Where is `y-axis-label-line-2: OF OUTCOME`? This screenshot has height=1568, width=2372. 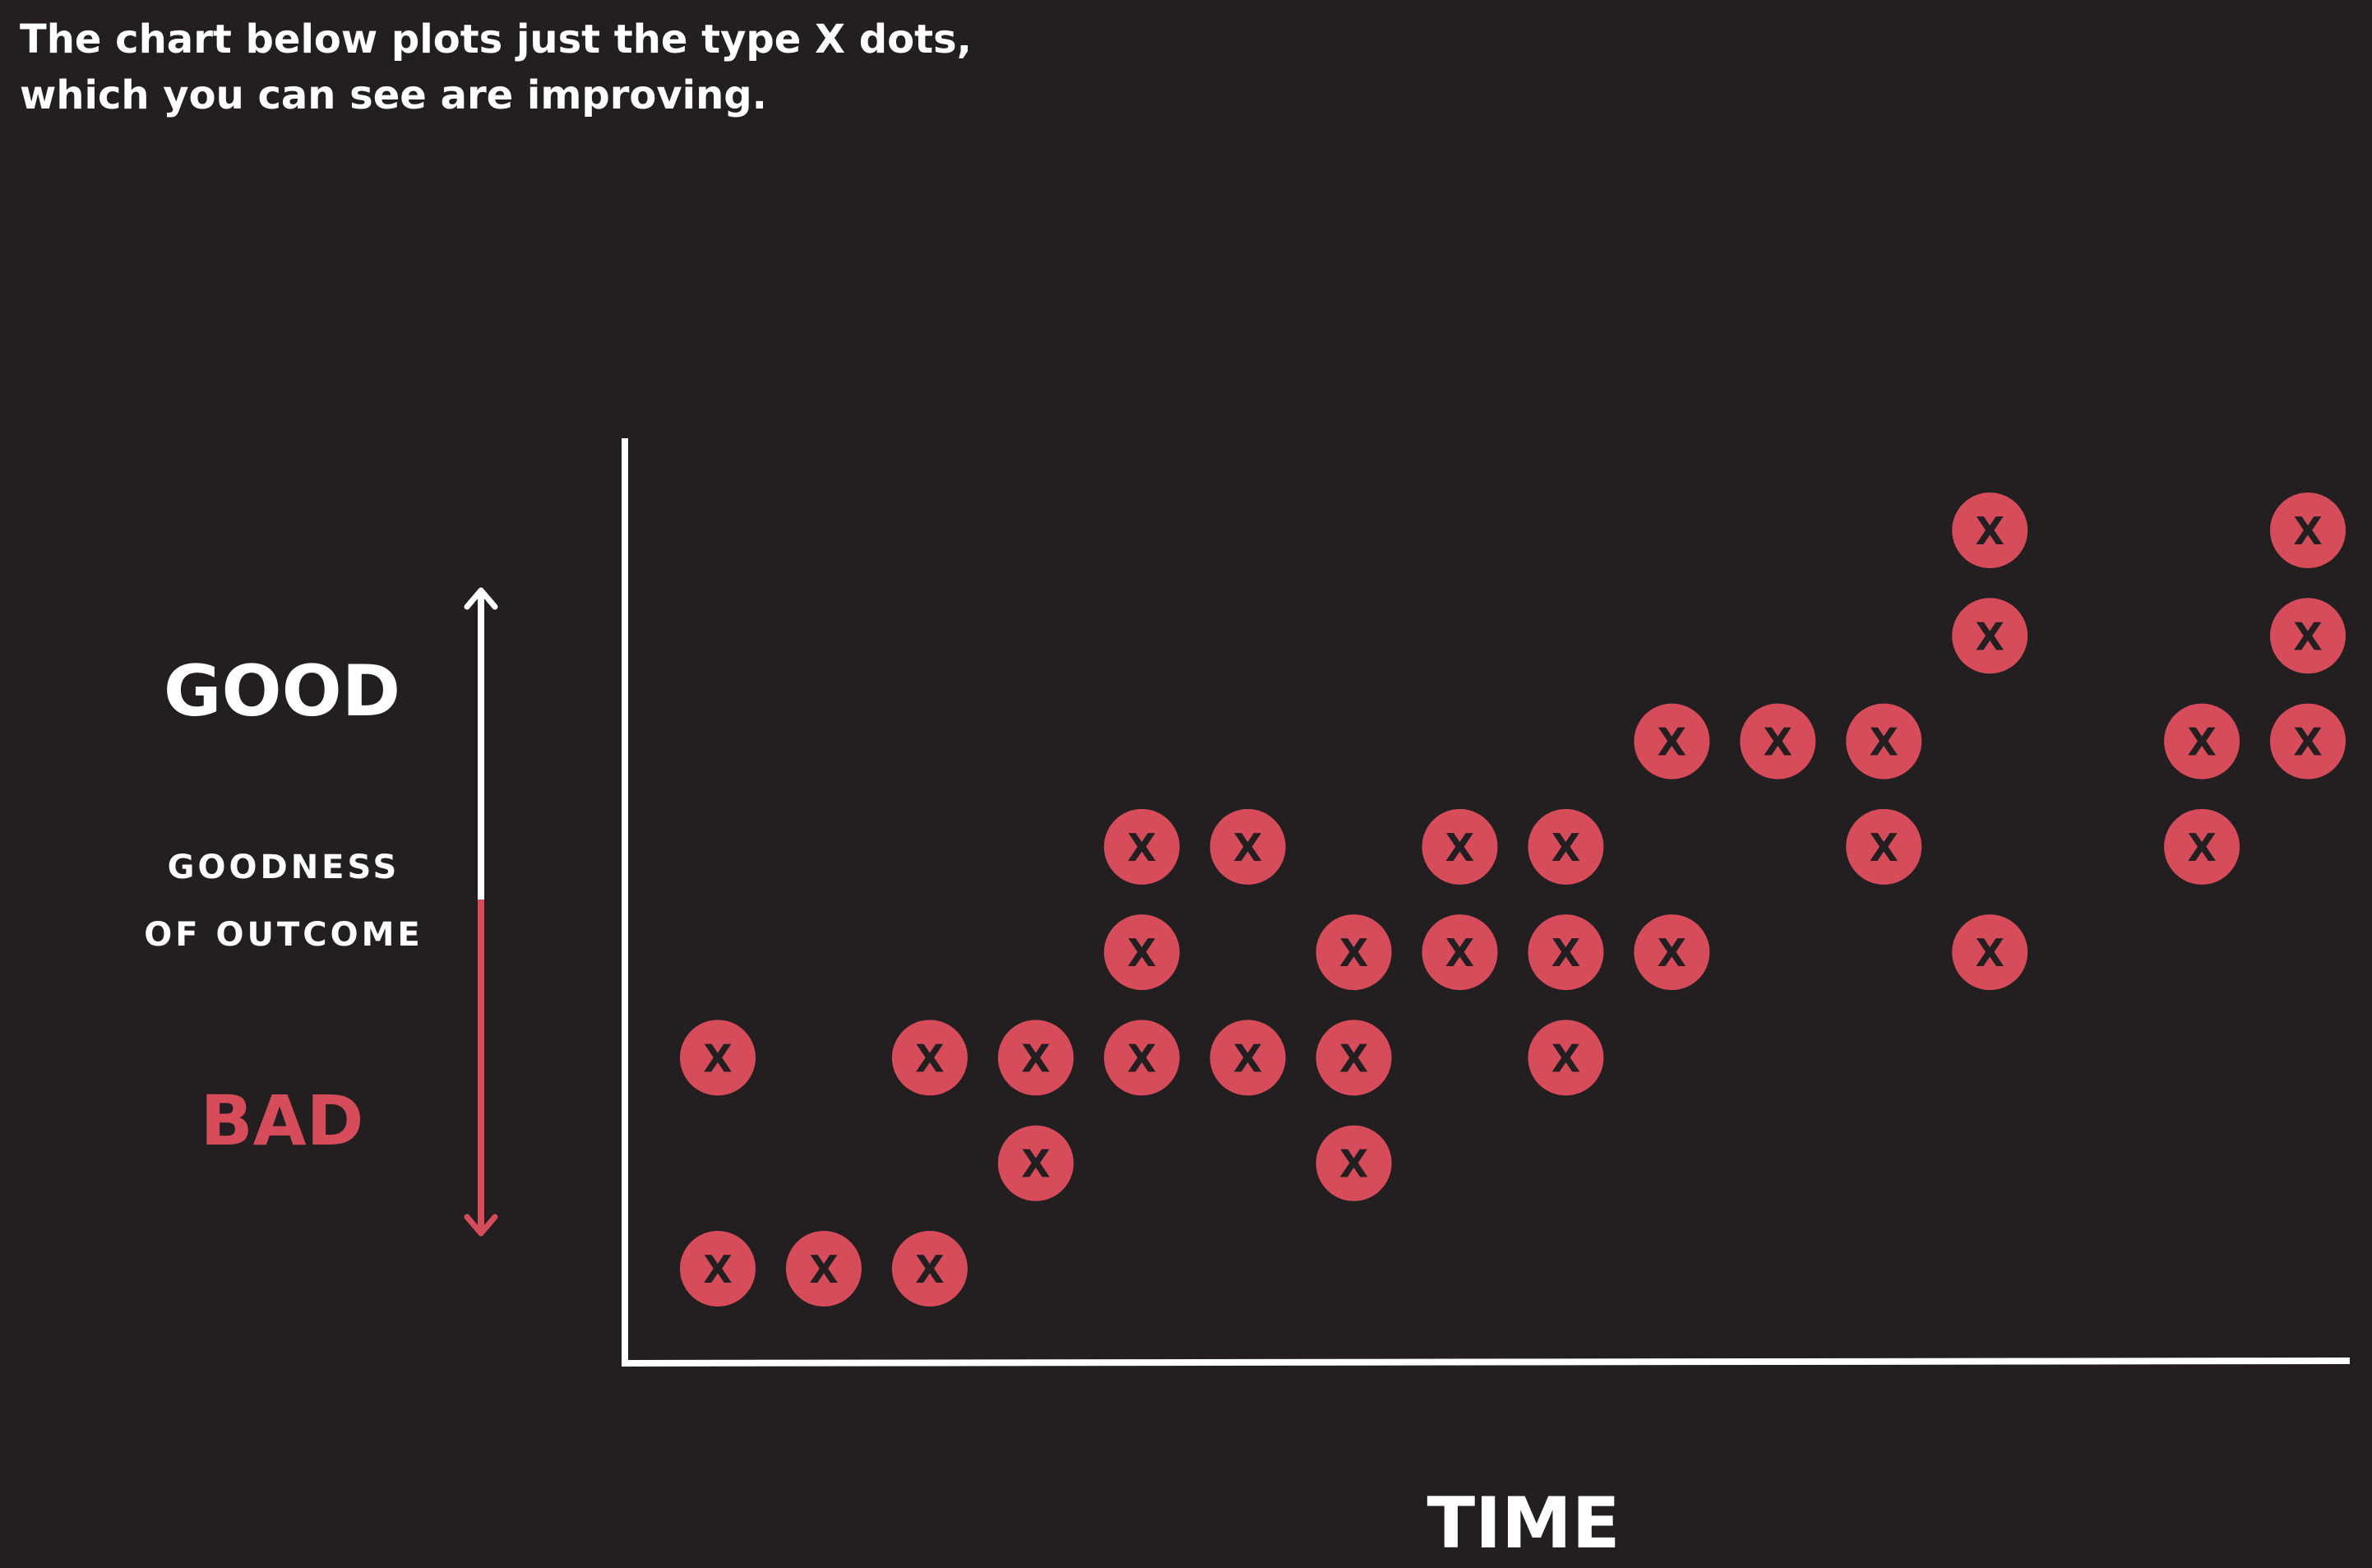 y-axis-label-line-2: OF OUTCOME is located at coordinates (283, 935).